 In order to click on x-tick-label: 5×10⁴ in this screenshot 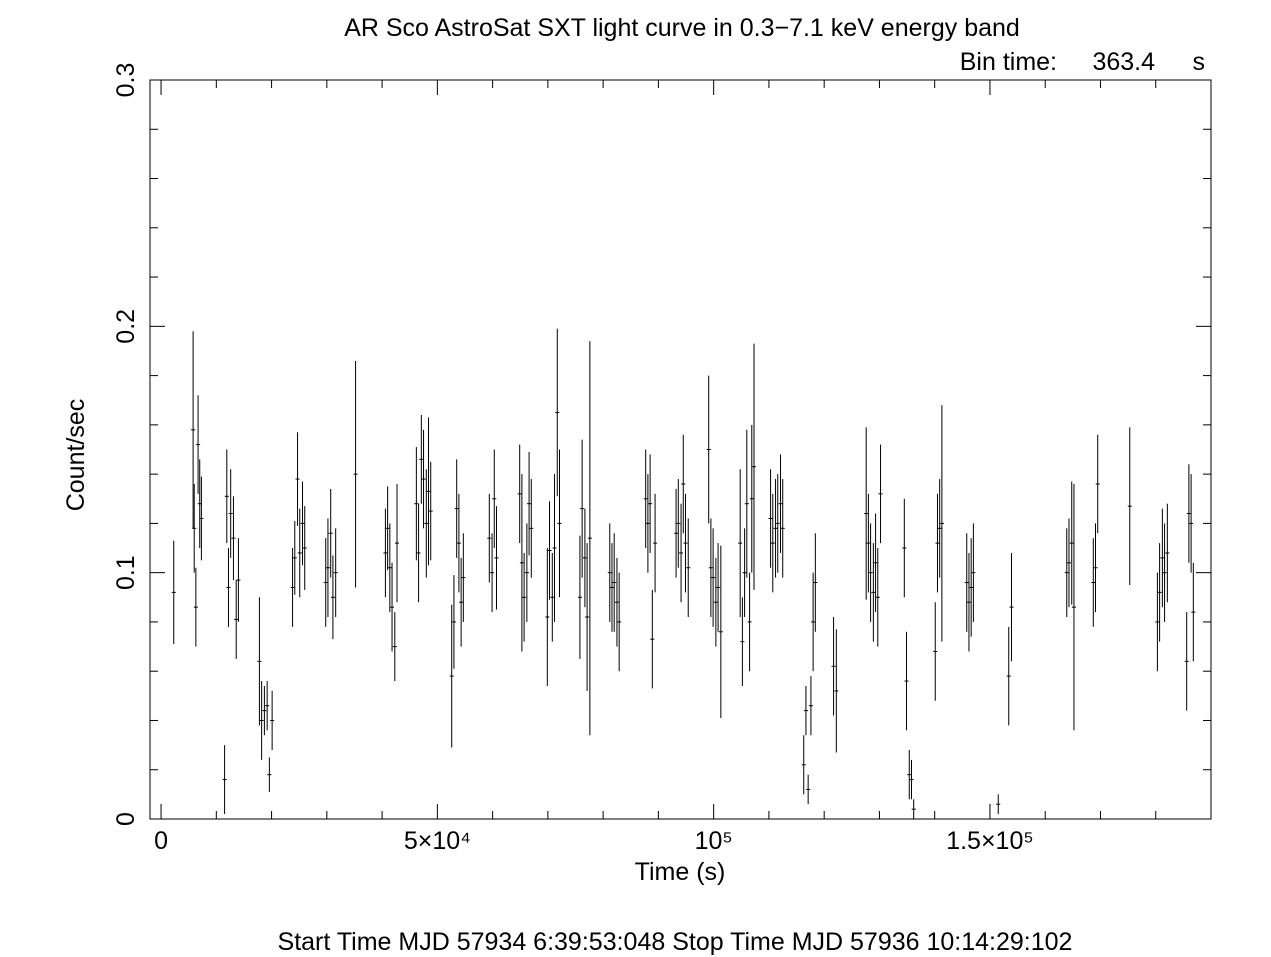, I will do `click(437, 841)`.